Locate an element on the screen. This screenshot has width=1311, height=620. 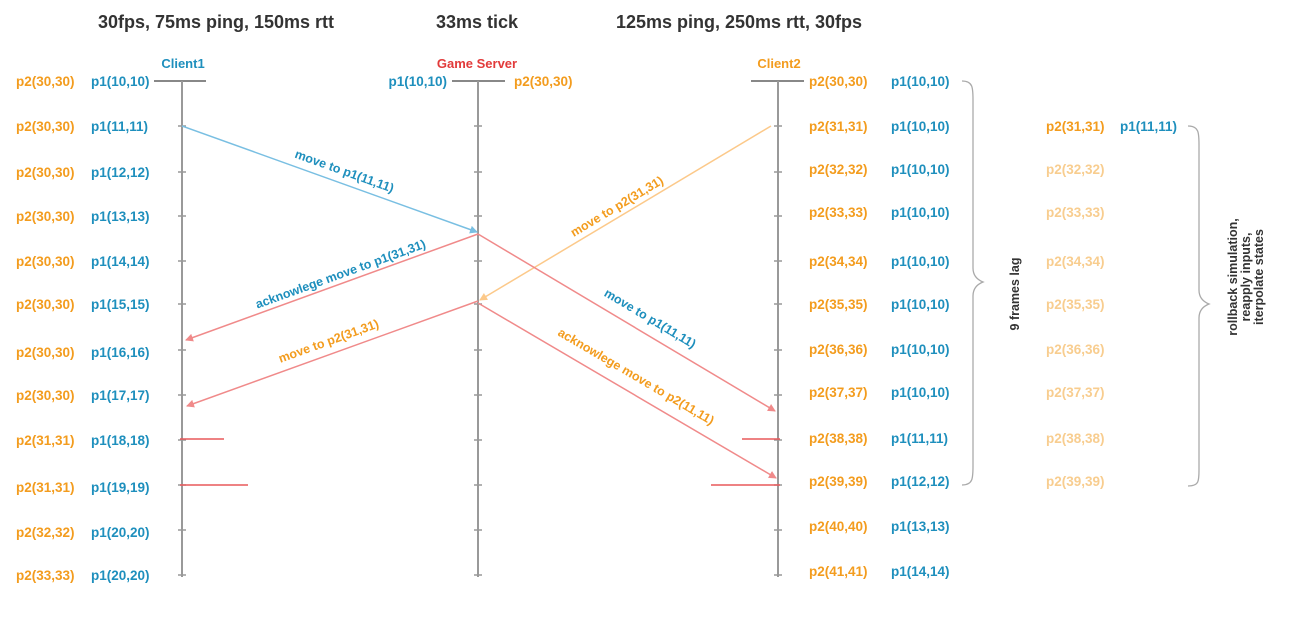
rollback-note-line: reapply inputs, is located at coordinates (1246, 277).